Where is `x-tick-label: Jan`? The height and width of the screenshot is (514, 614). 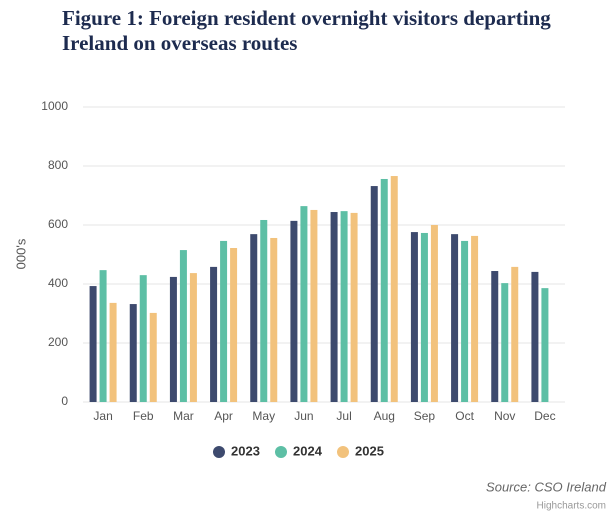 x-tick-label: Jan is located at coordinates (102, 416).